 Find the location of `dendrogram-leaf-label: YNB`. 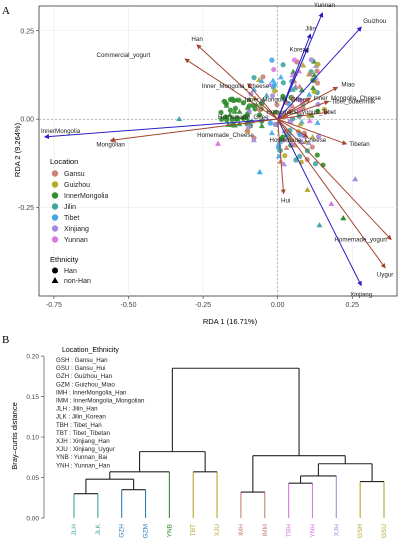

dendrogram-leaf-label: YNB is located at coordinates (169, 530).